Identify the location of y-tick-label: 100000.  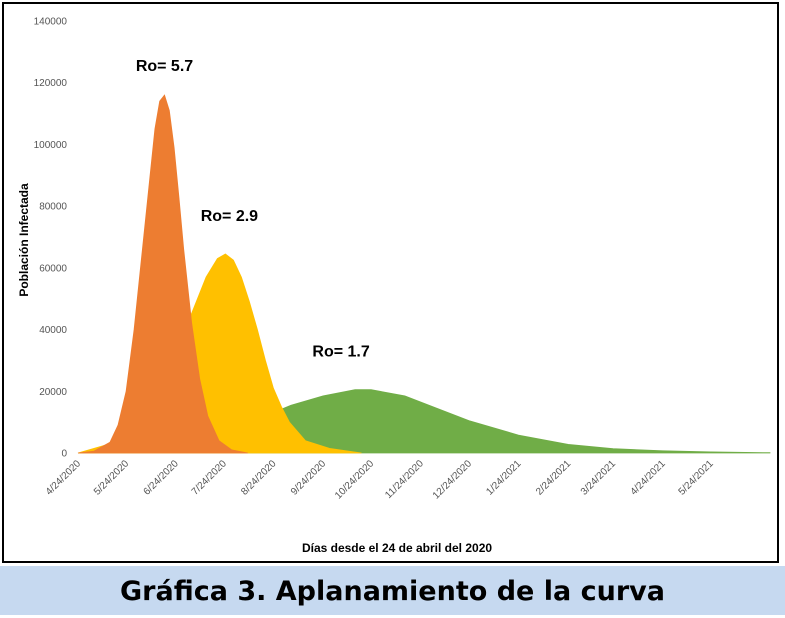
(51, 145).